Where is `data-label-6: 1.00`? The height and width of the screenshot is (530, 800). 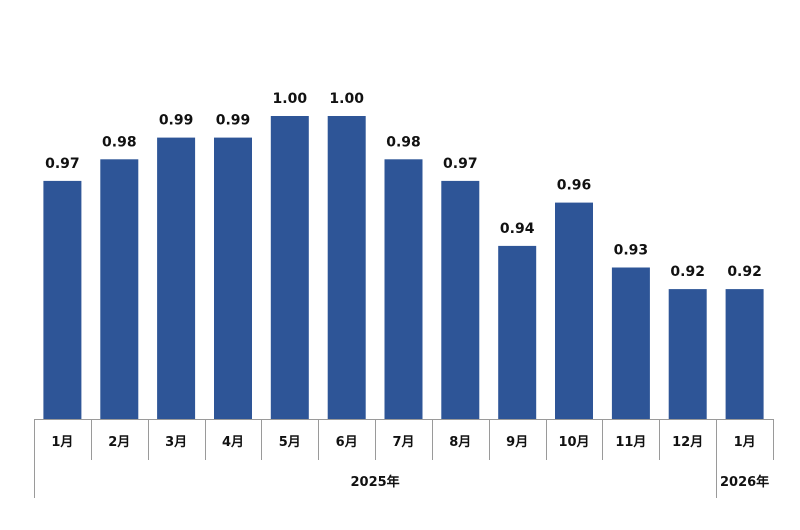
data-label-6: 1.00 is located at coordinates (346, 99).